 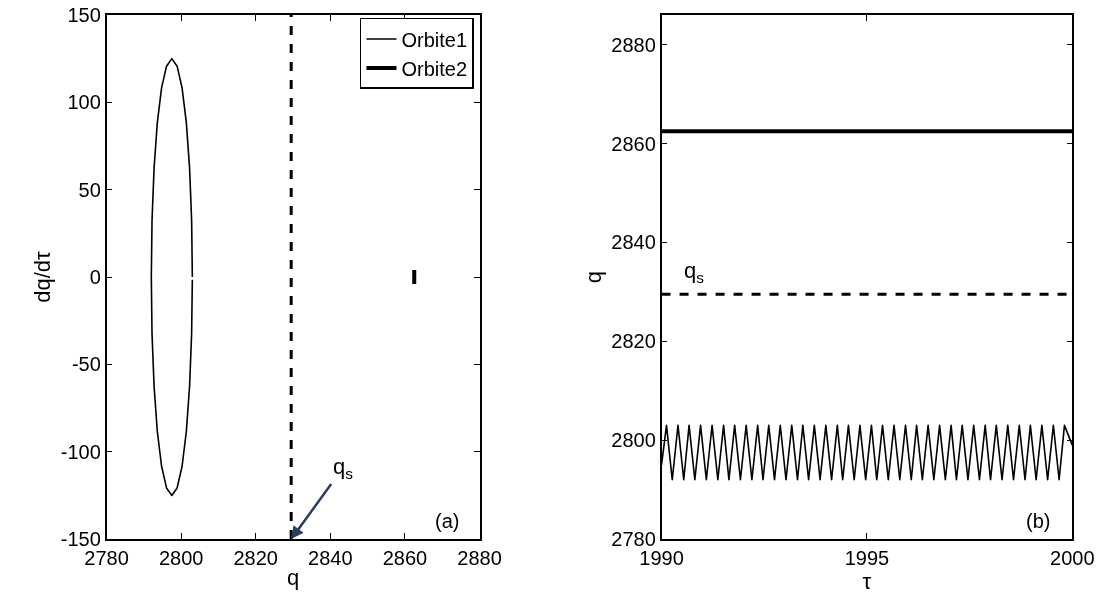 I want to click on y-tick-label: 0, so click(x=95, y=277).